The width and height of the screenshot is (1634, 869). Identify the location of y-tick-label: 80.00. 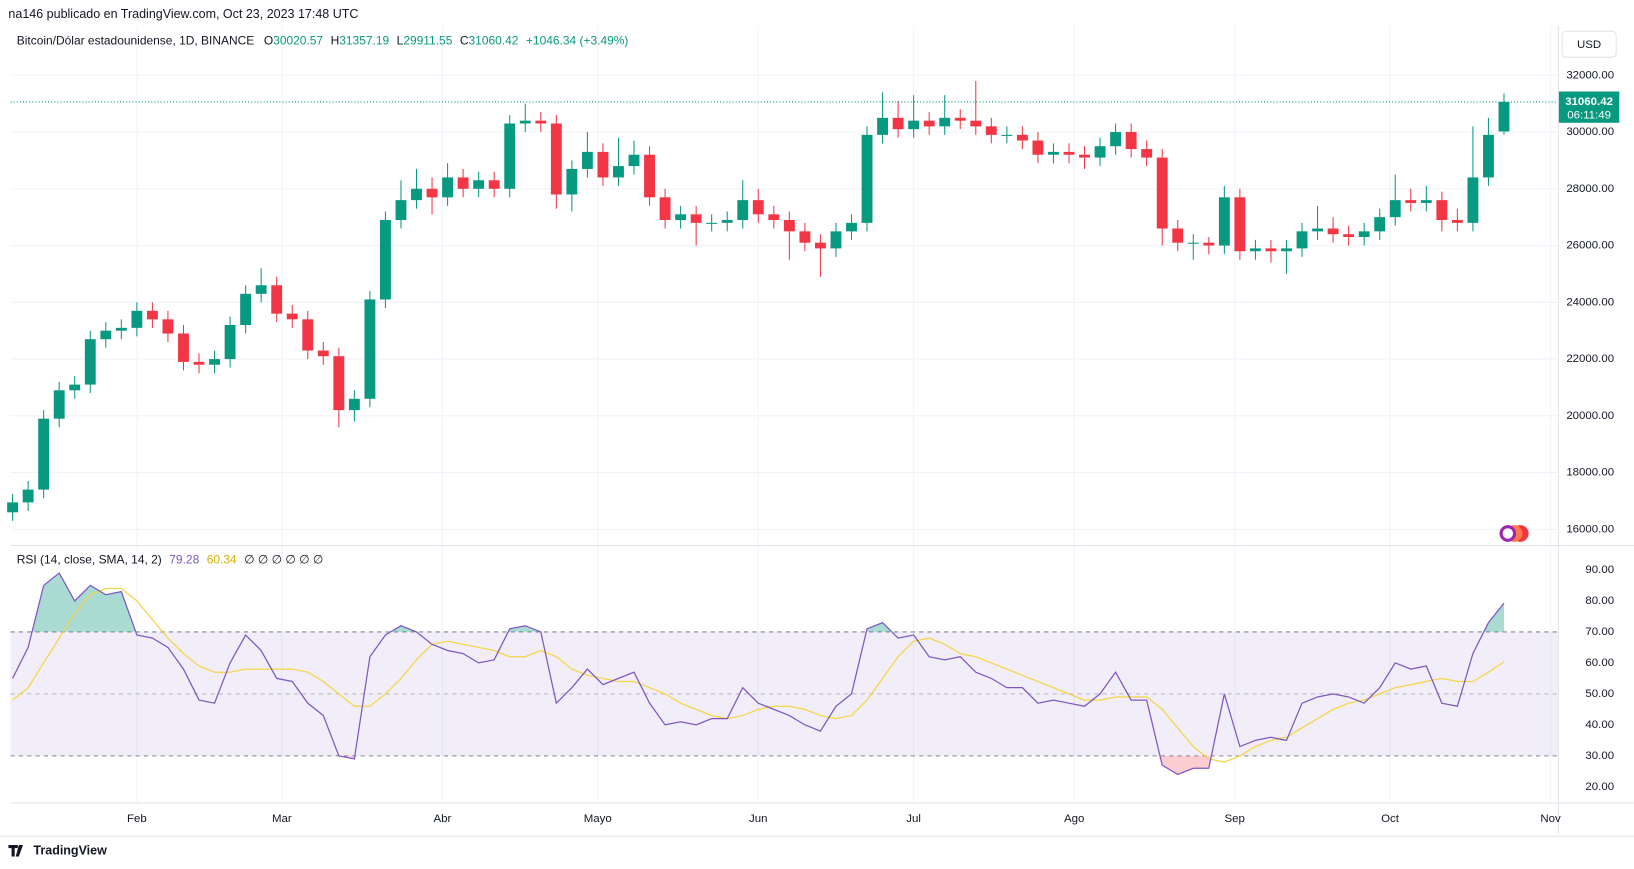
(1599, 601).